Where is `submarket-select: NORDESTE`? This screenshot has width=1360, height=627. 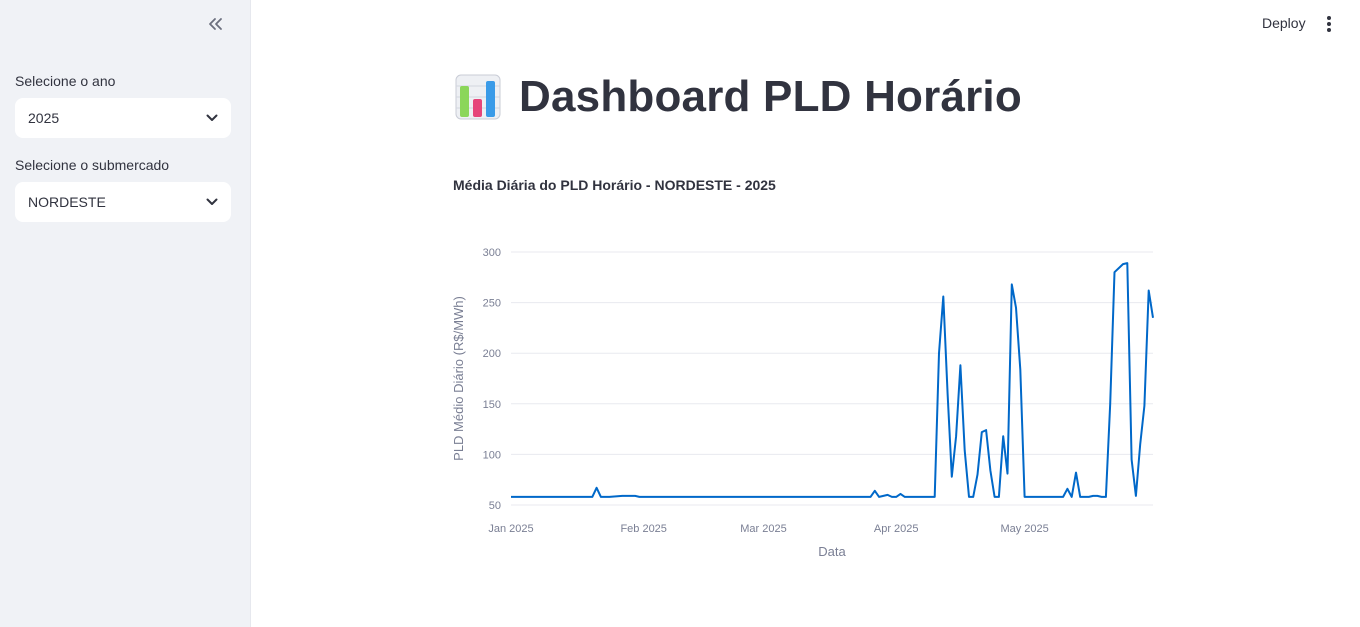 submarket-select: NORDESTE is located at coordinates (123, 202).